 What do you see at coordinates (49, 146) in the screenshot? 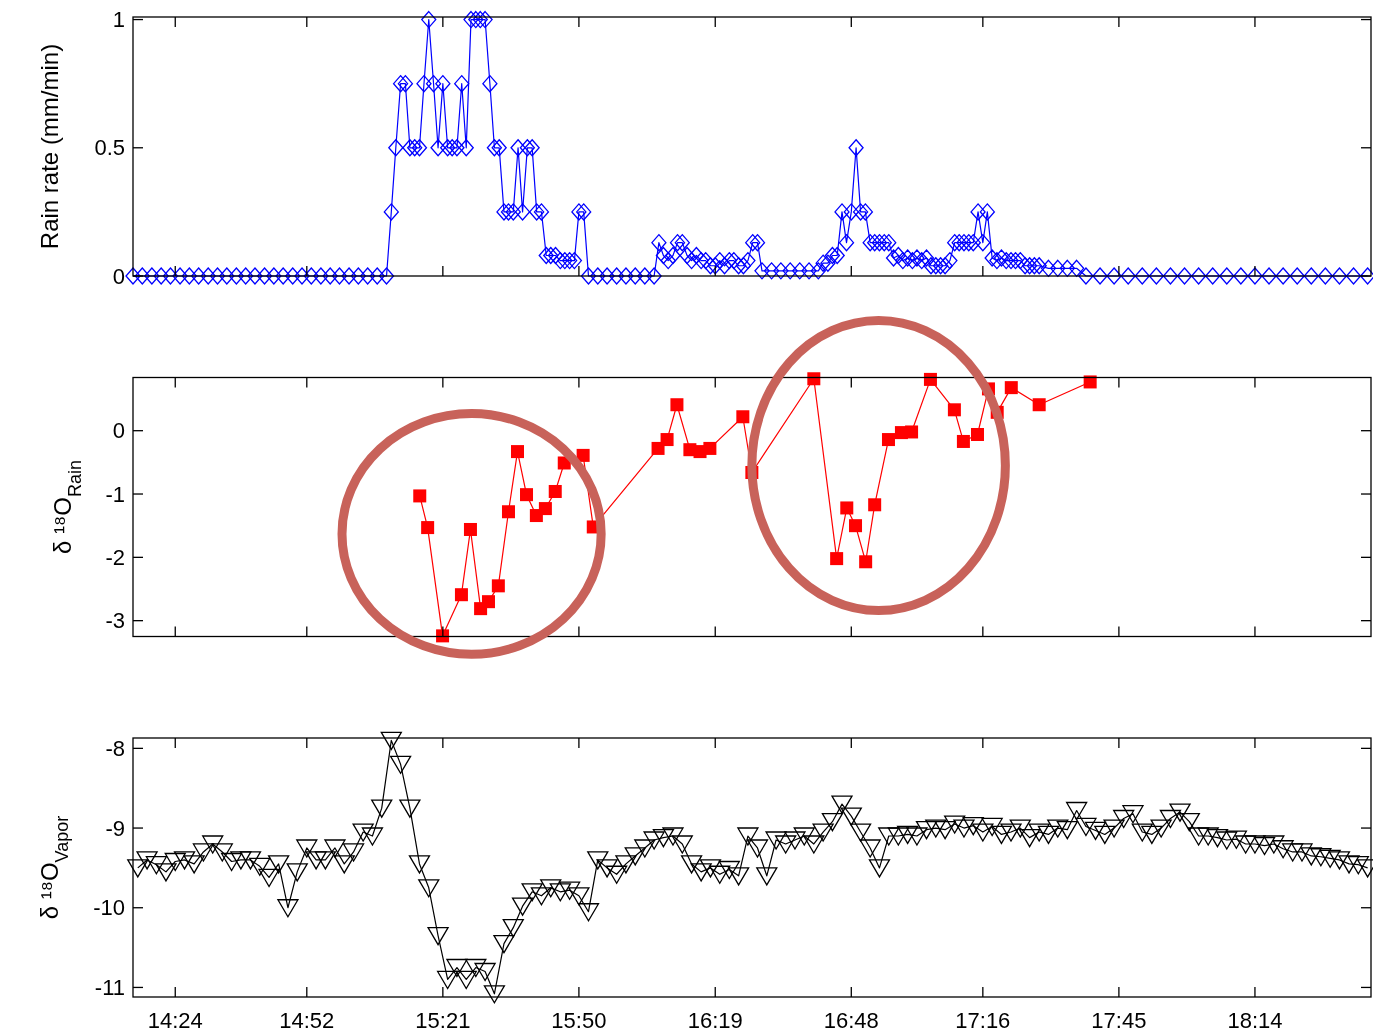
I see `y-axis-title: Rain rate (mm/min)` at bounding box center [49, 146].